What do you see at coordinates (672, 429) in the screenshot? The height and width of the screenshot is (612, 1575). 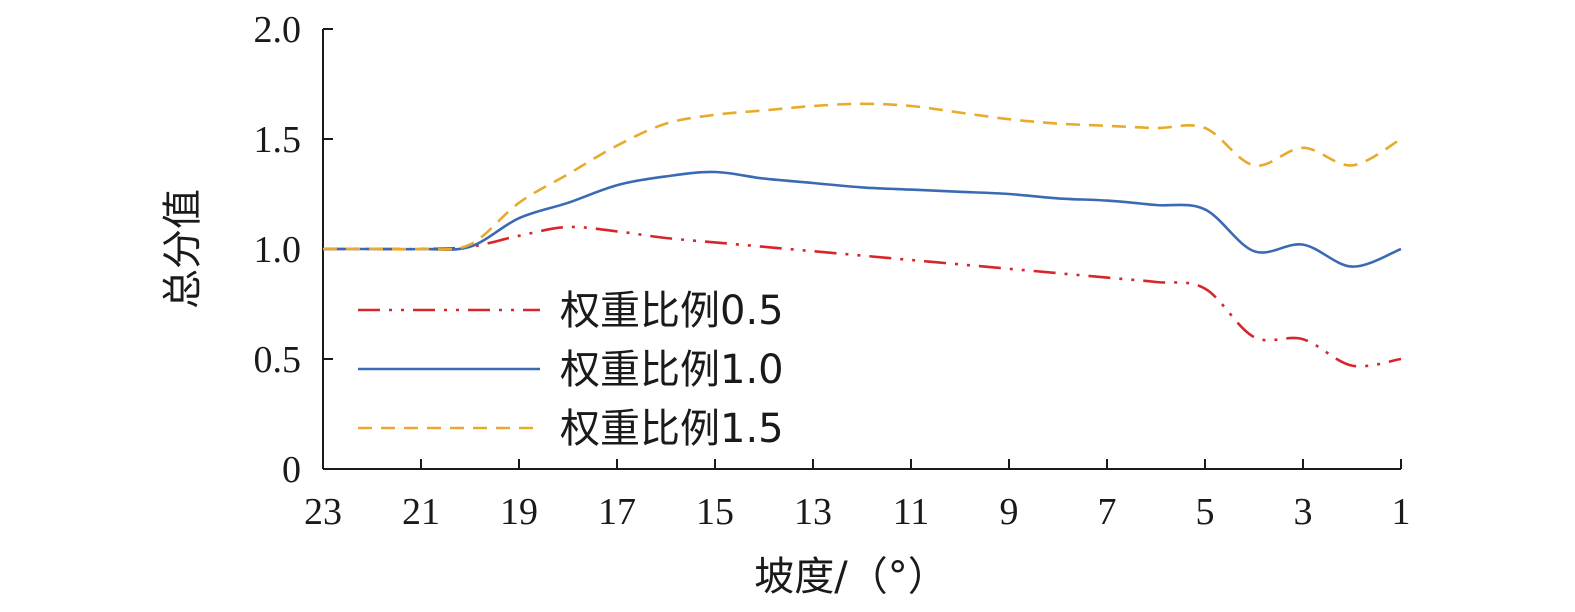 I see `legend-label-2: 权重比例1.5` at bounding box center [672, 429].